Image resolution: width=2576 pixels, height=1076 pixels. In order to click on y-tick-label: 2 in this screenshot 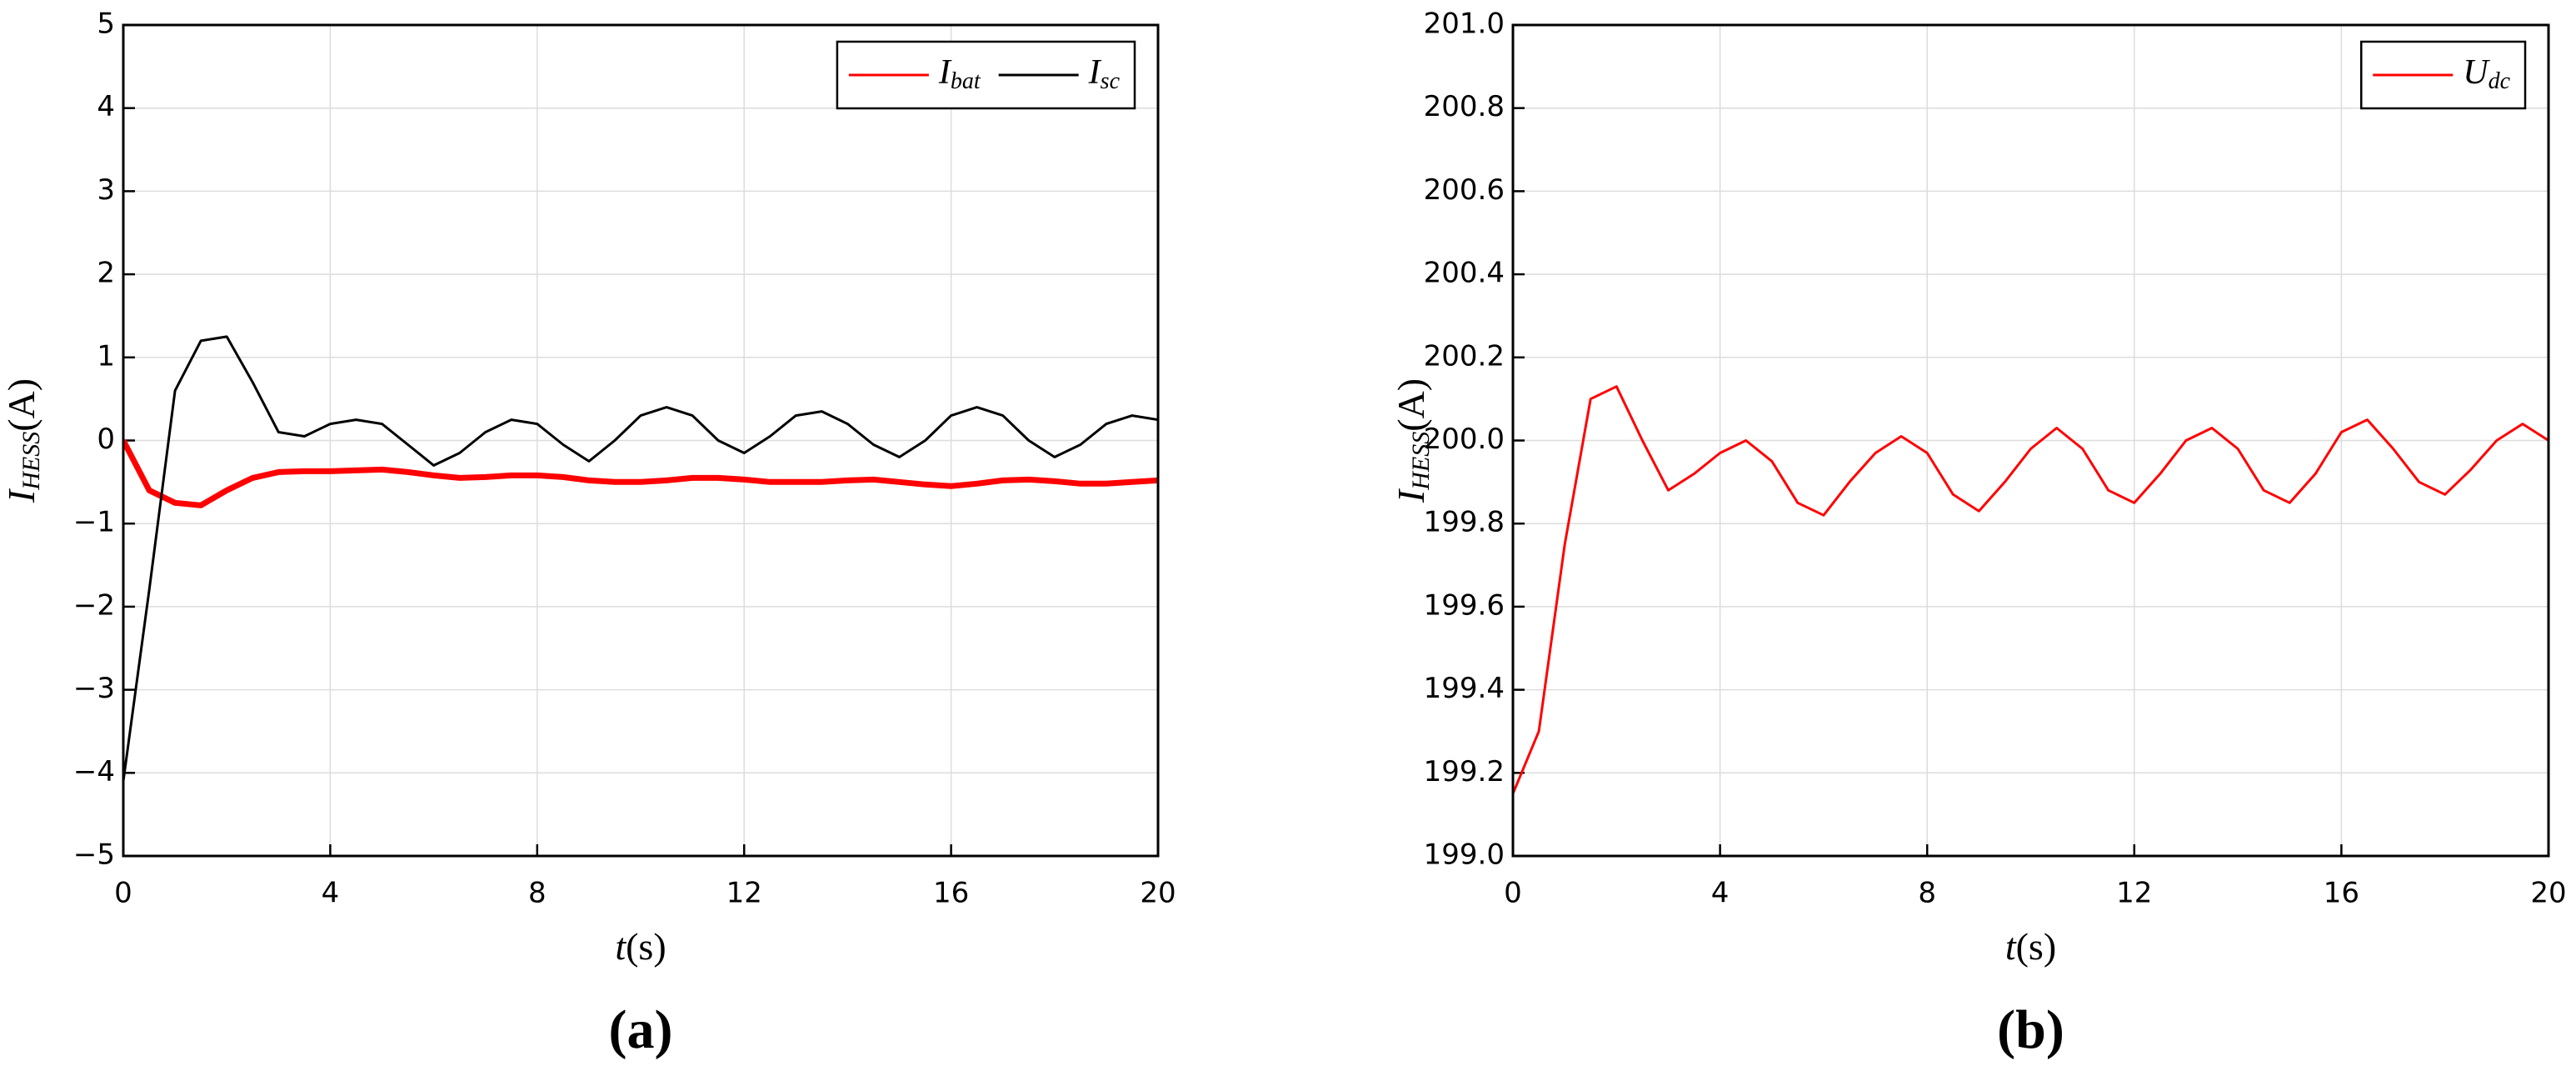, I will do `click(106, 273)`.